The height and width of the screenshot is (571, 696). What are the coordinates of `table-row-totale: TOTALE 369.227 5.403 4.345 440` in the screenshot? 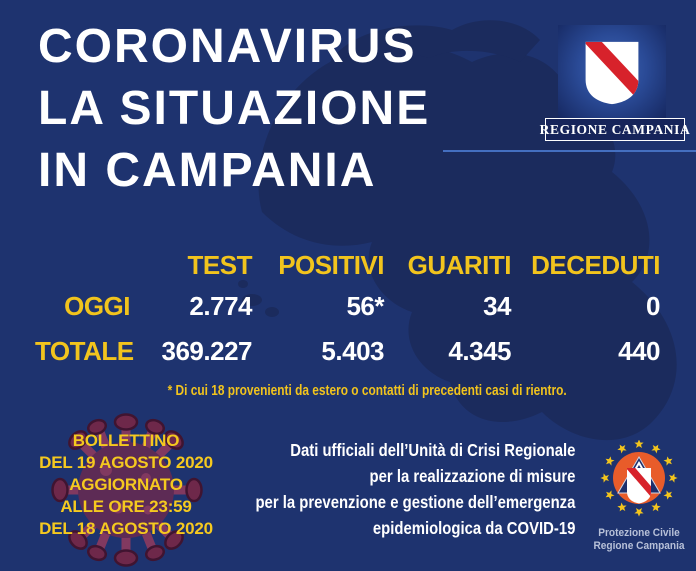 It's located at (348, 351).